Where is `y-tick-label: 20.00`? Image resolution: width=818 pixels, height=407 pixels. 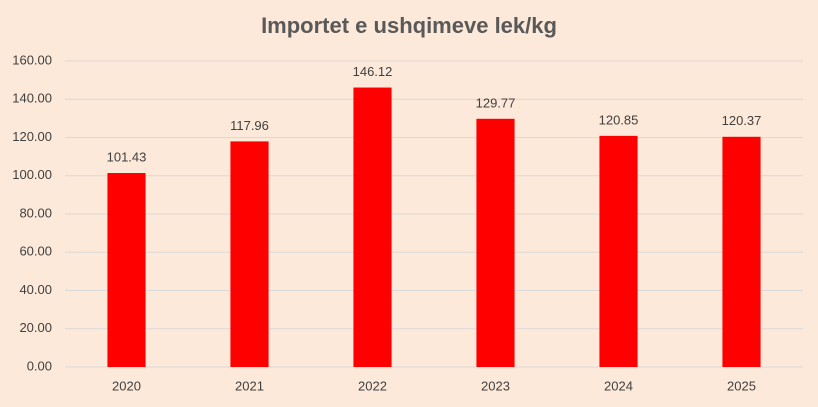
y-tick-label: 20.00 is located at coordinates (35, 327).